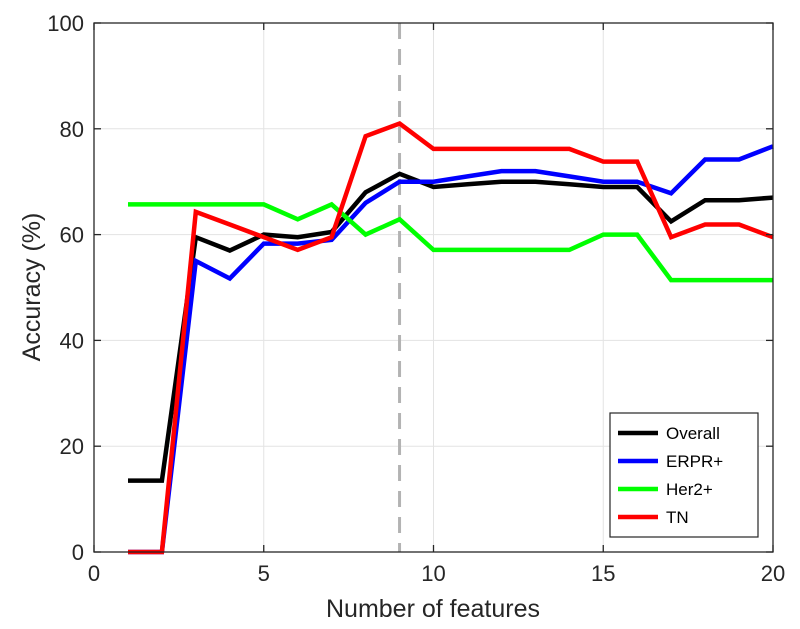 Image resolution: width=800 pixels, height=629 pixels. Describe the element at coordinates (450, 242) in the screenshot. I see `series-line-her2` at that location.